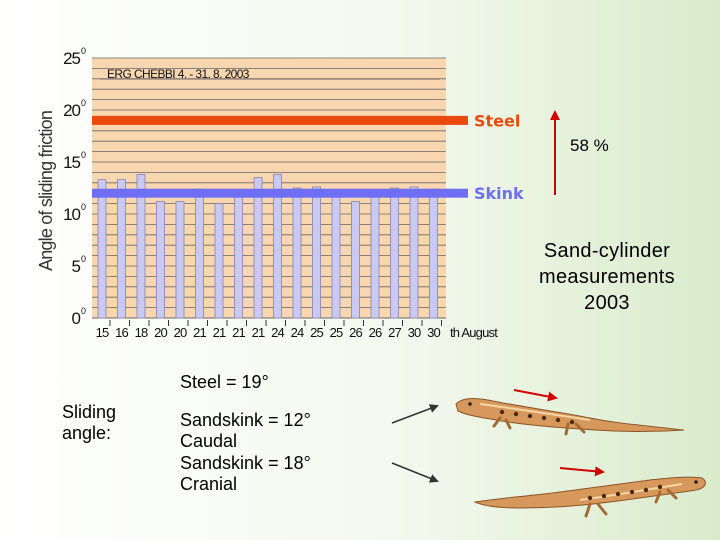 Image resolution: width=720 pixels, height=540 pixels. Describe the element at coordinates (280, 120) in the screenshot. I see `reference-line-steel` at that location.